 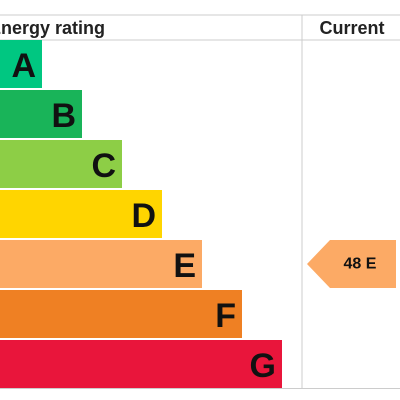 What do you see at coordinates (52, 28) in the screenshot?
I see `rating-title: Energy rating` at bounding box center [52, 28].